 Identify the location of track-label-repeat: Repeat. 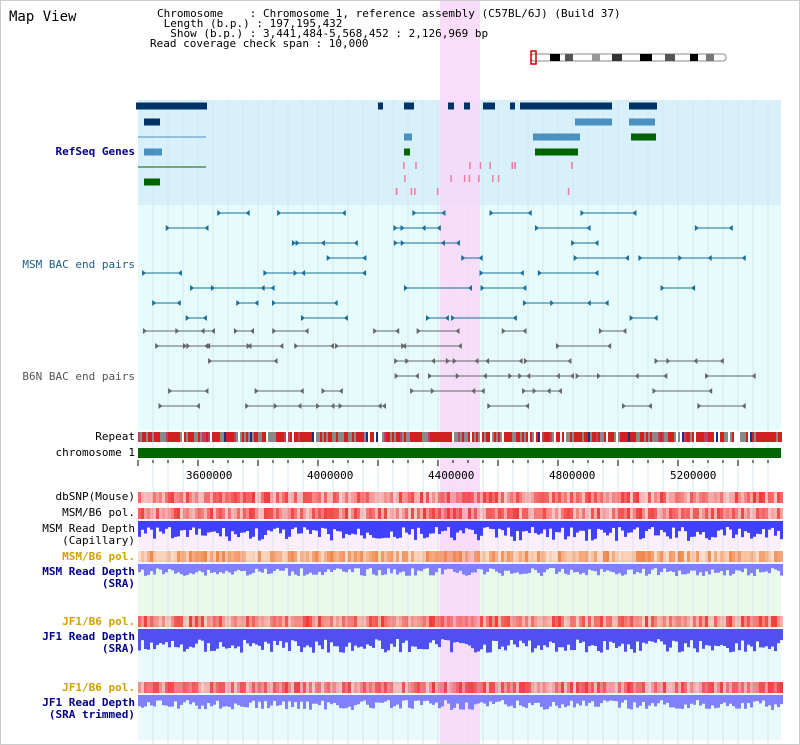
(115, 436).